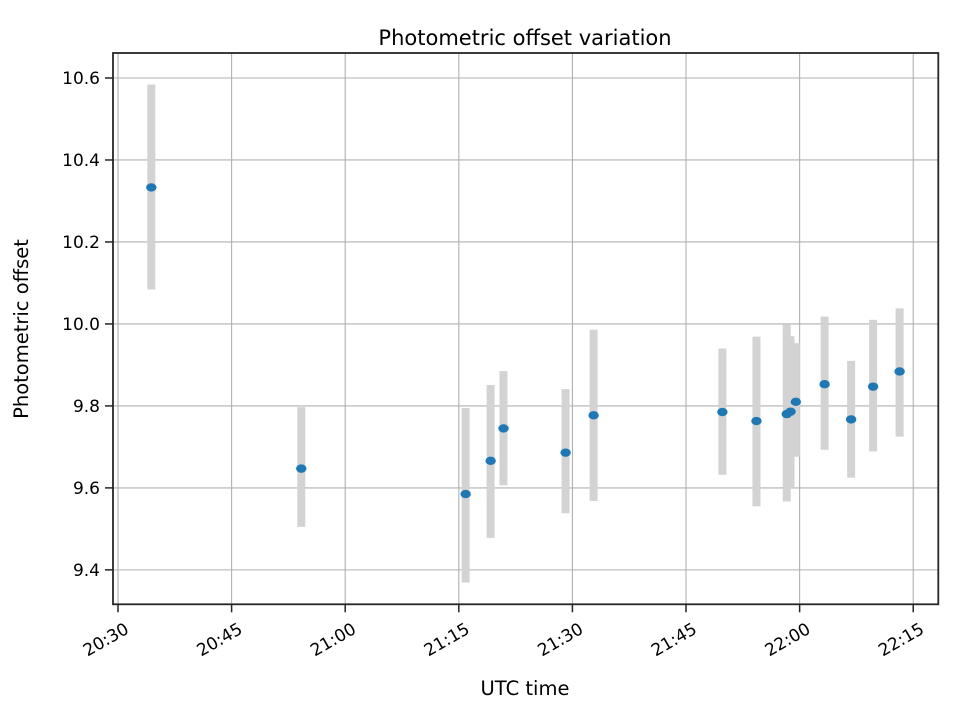 Image resolution: width=960 pixels, height=720 pixels. I want to click on y-tick-label: 9.6, so click(86, 489).